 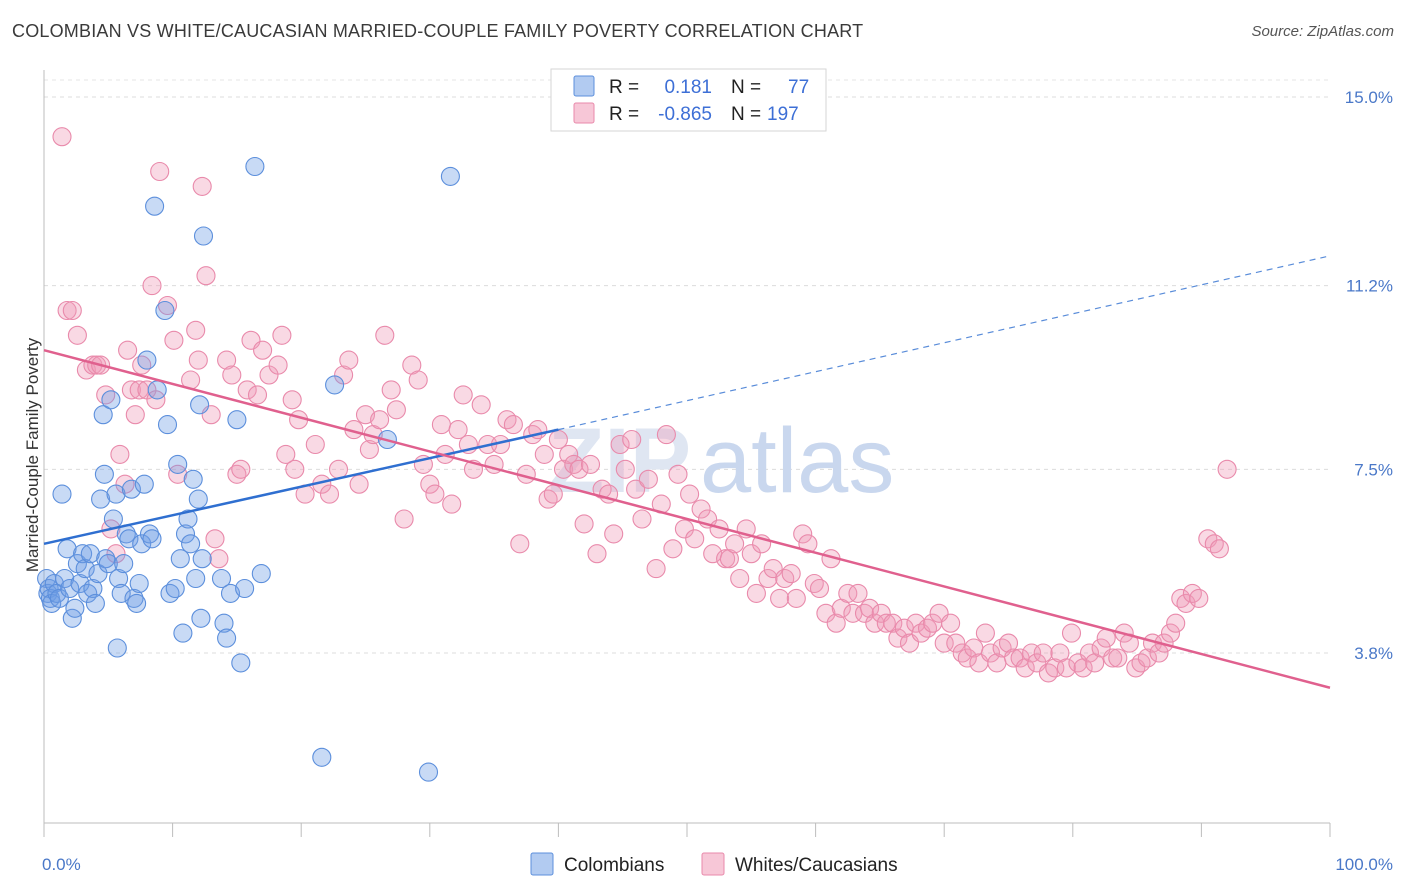 I want to click on legend-box, so click(x=688, y=100).